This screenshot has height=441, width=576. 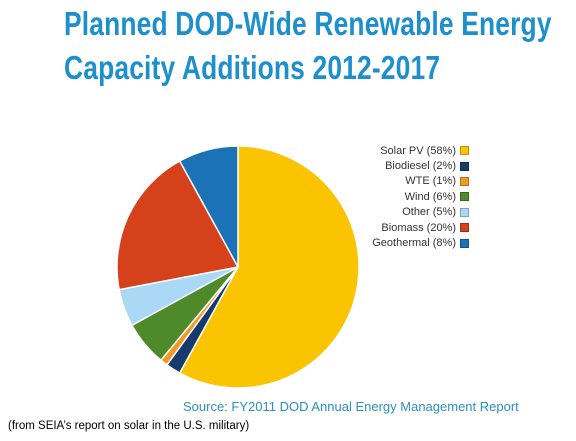 I want to click on pie-slice-biomass, so click(x=178, y=225).